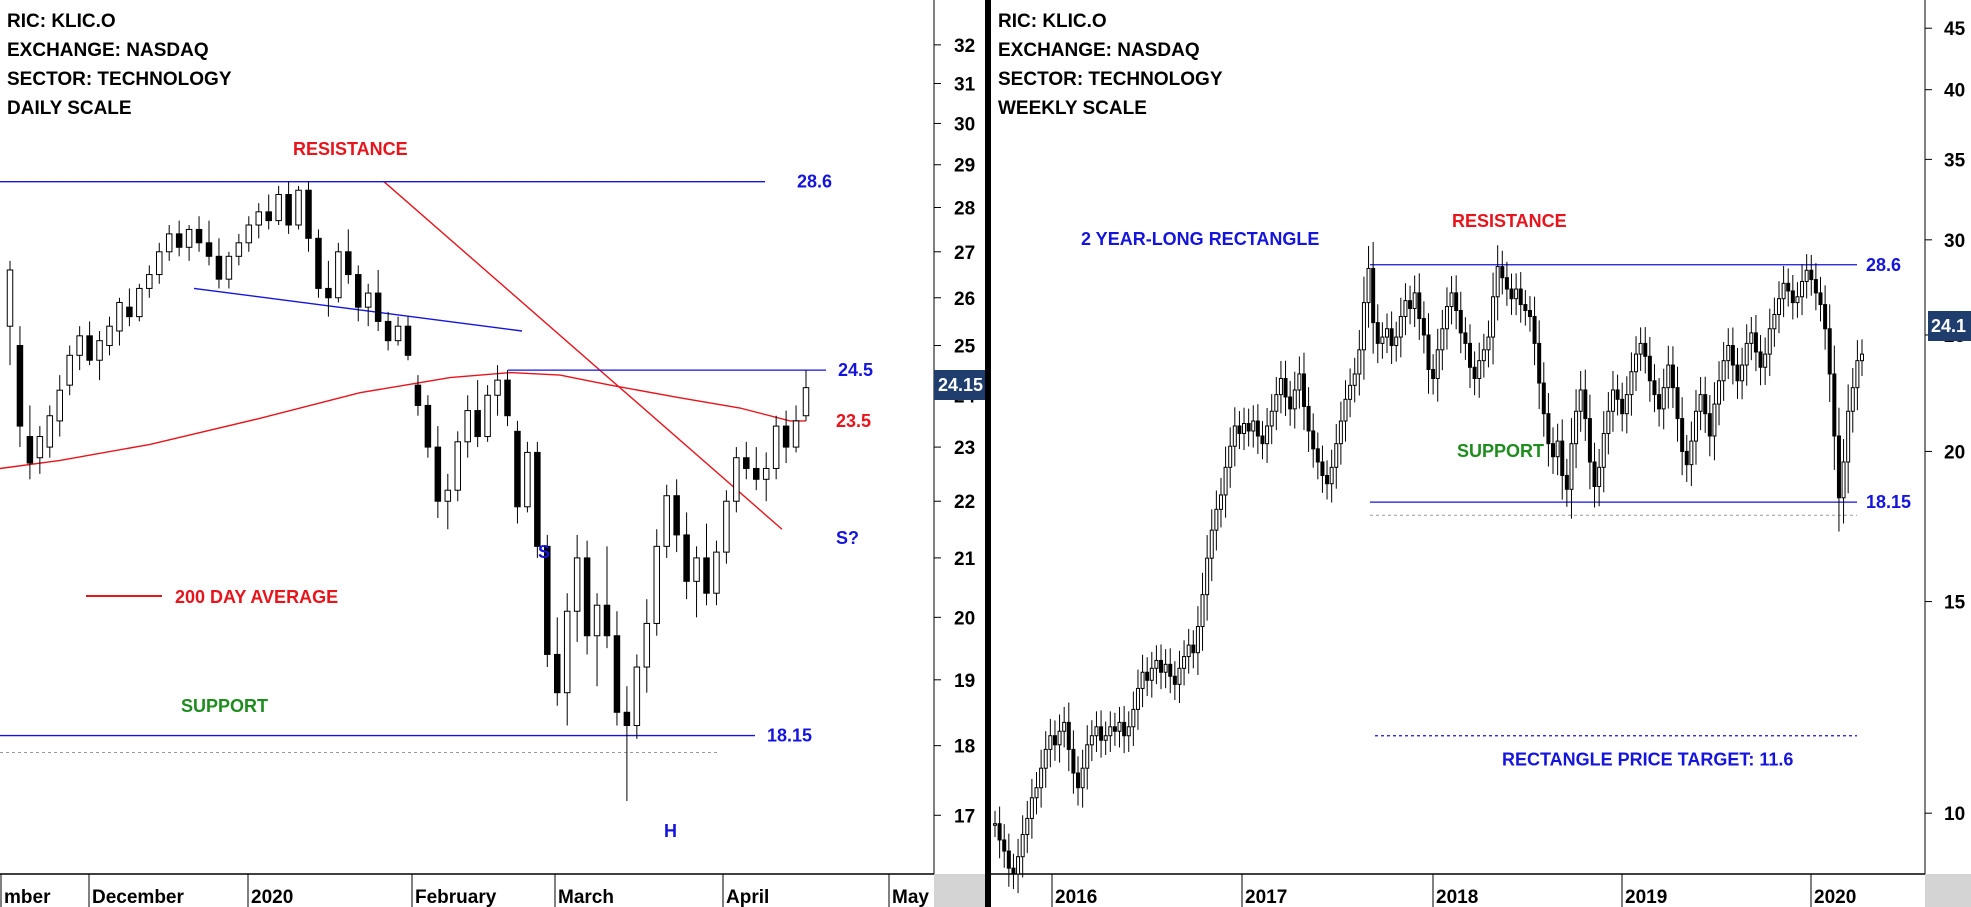  Describe the element at coordinates (670, 831) in the screenshot. I see `head-label: H` at that location.